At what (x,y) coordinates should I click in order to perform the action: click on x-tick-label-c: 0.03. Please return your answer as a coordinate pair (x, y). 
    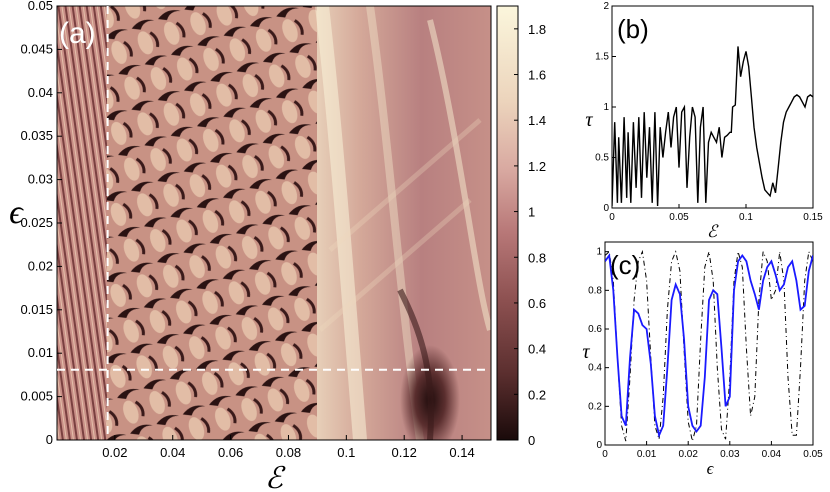
    Looking at the image, I should click on (730, 454).